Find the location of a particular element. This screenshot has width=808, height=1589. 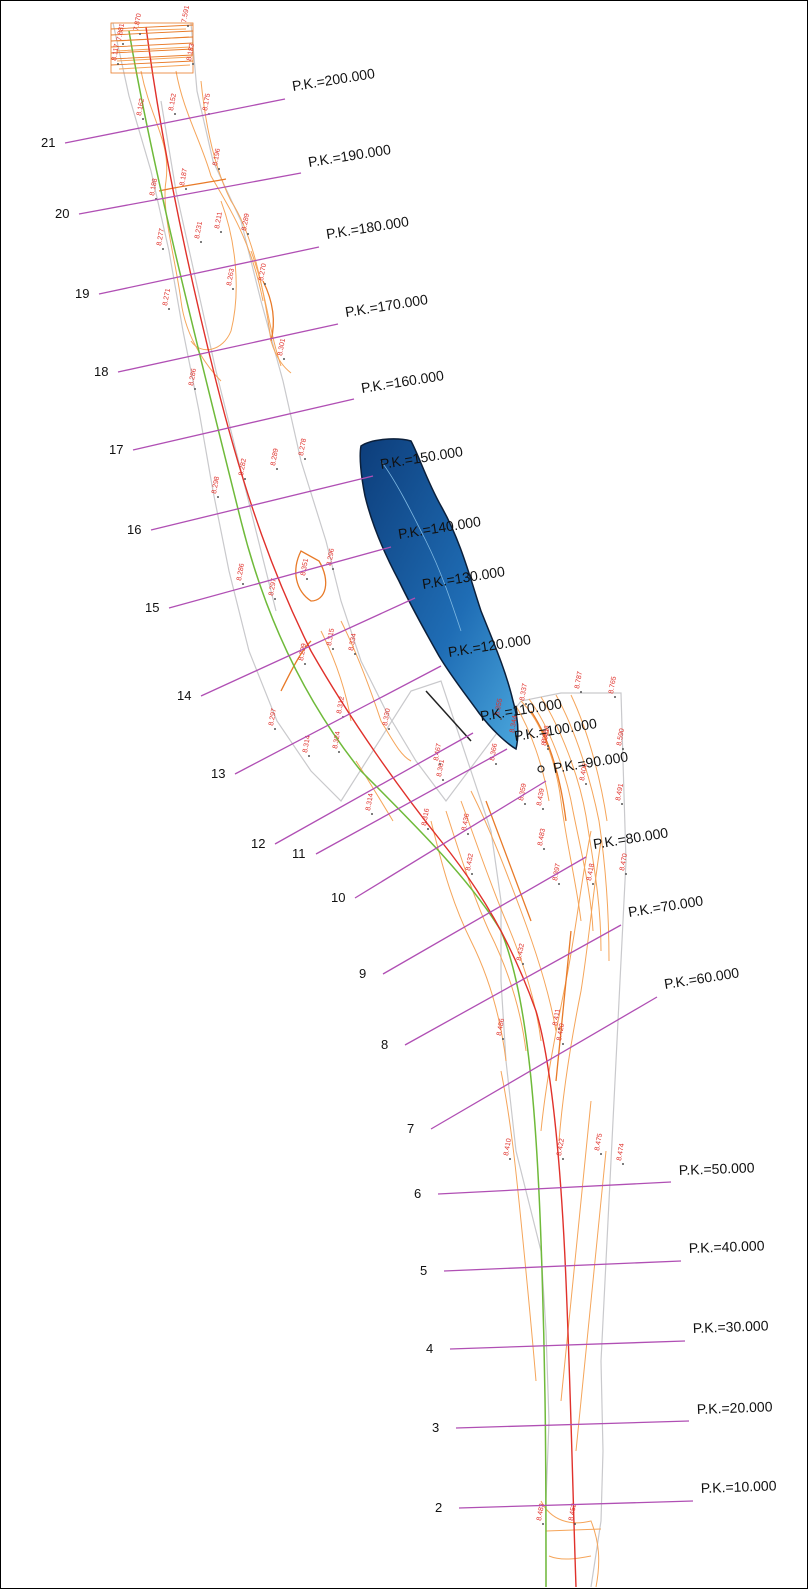

section-number-5: 5 is located at coordinates (423, 1270).